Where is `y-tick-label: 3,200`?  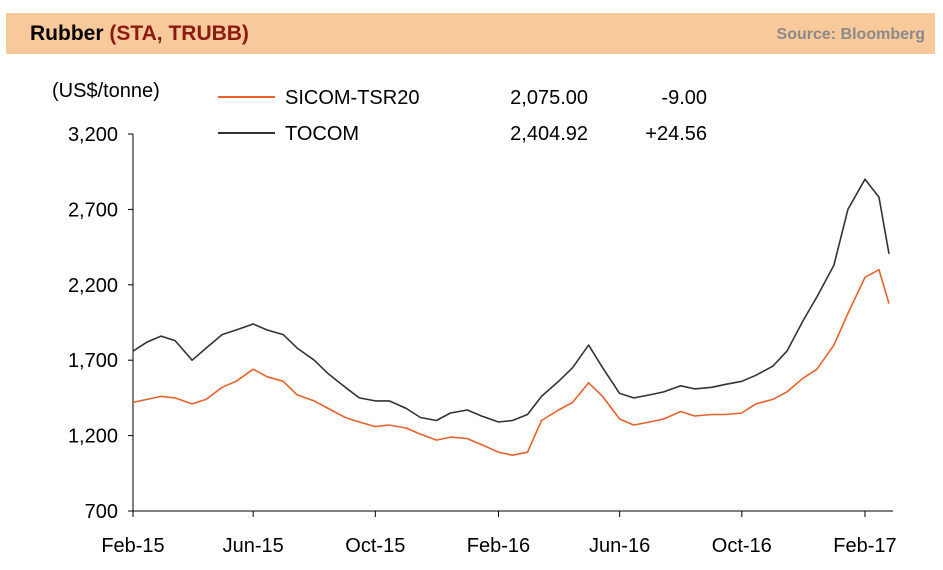
y-tick-label: 3,200 is located at coordinates (93, 135).